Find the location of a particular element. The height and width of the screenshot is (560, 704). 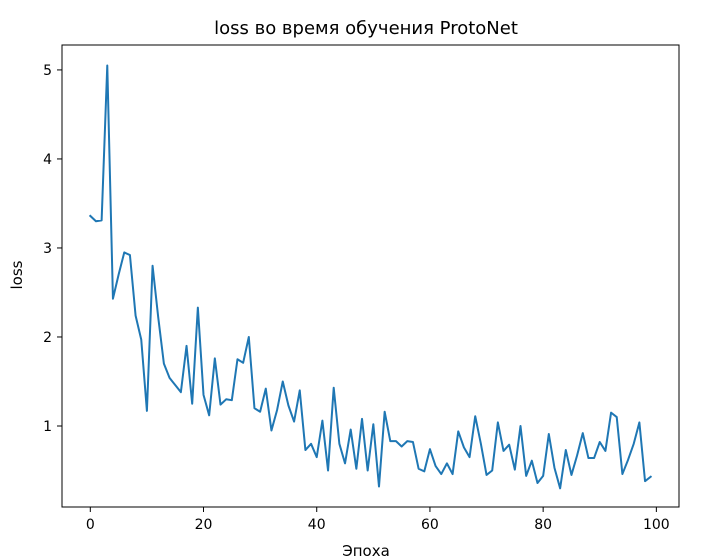

y-axis-label: loss is located at coordinates (17, 274).